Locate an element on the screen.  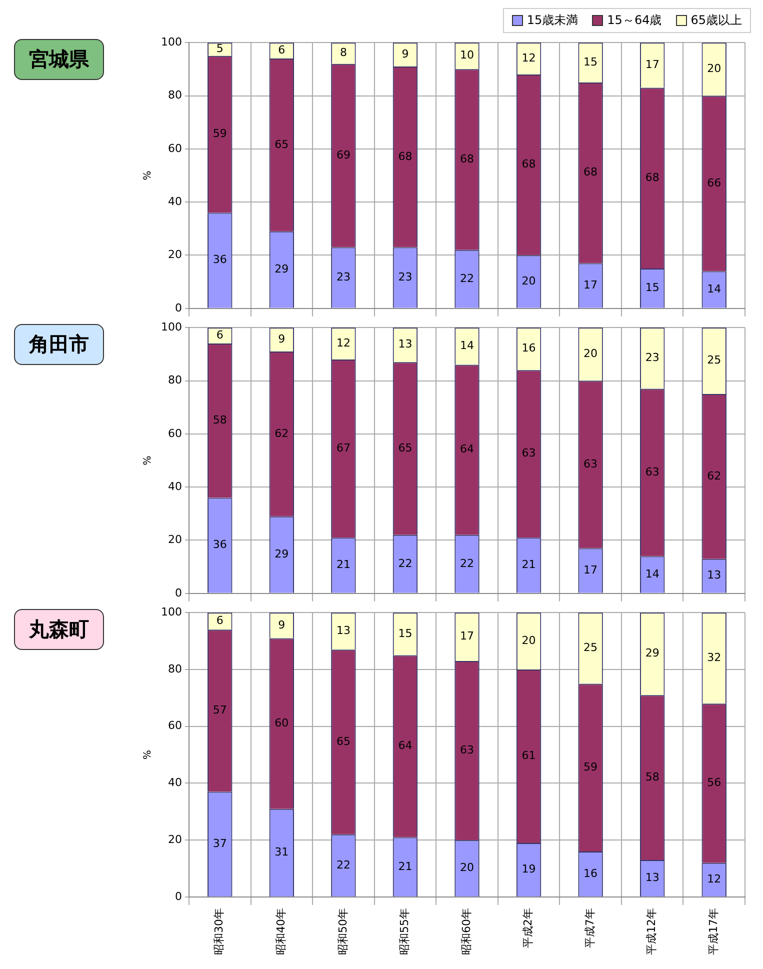
data-label: 69 is located at coordinates (343, 155).